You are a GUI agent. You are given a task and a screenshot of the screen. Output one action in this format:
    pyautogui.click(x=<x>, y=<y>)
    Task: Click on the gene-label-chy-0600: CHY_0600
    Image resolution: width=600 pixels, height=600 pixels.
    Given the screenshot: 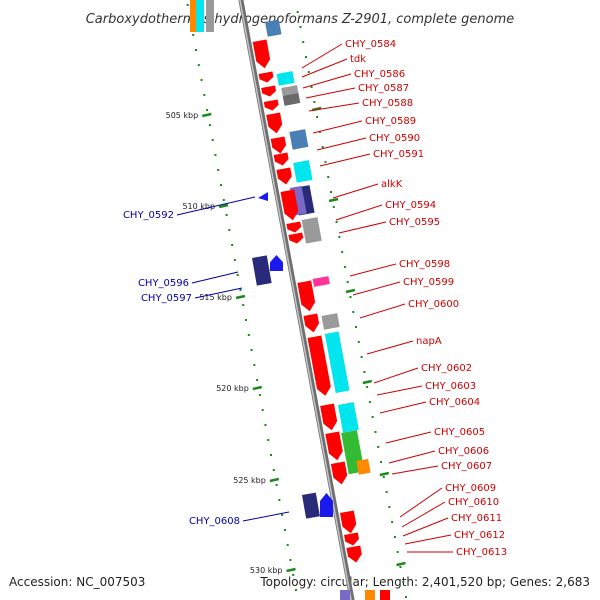 What is the action you would take?
    pyautogui.click(x=433, y=304)
    